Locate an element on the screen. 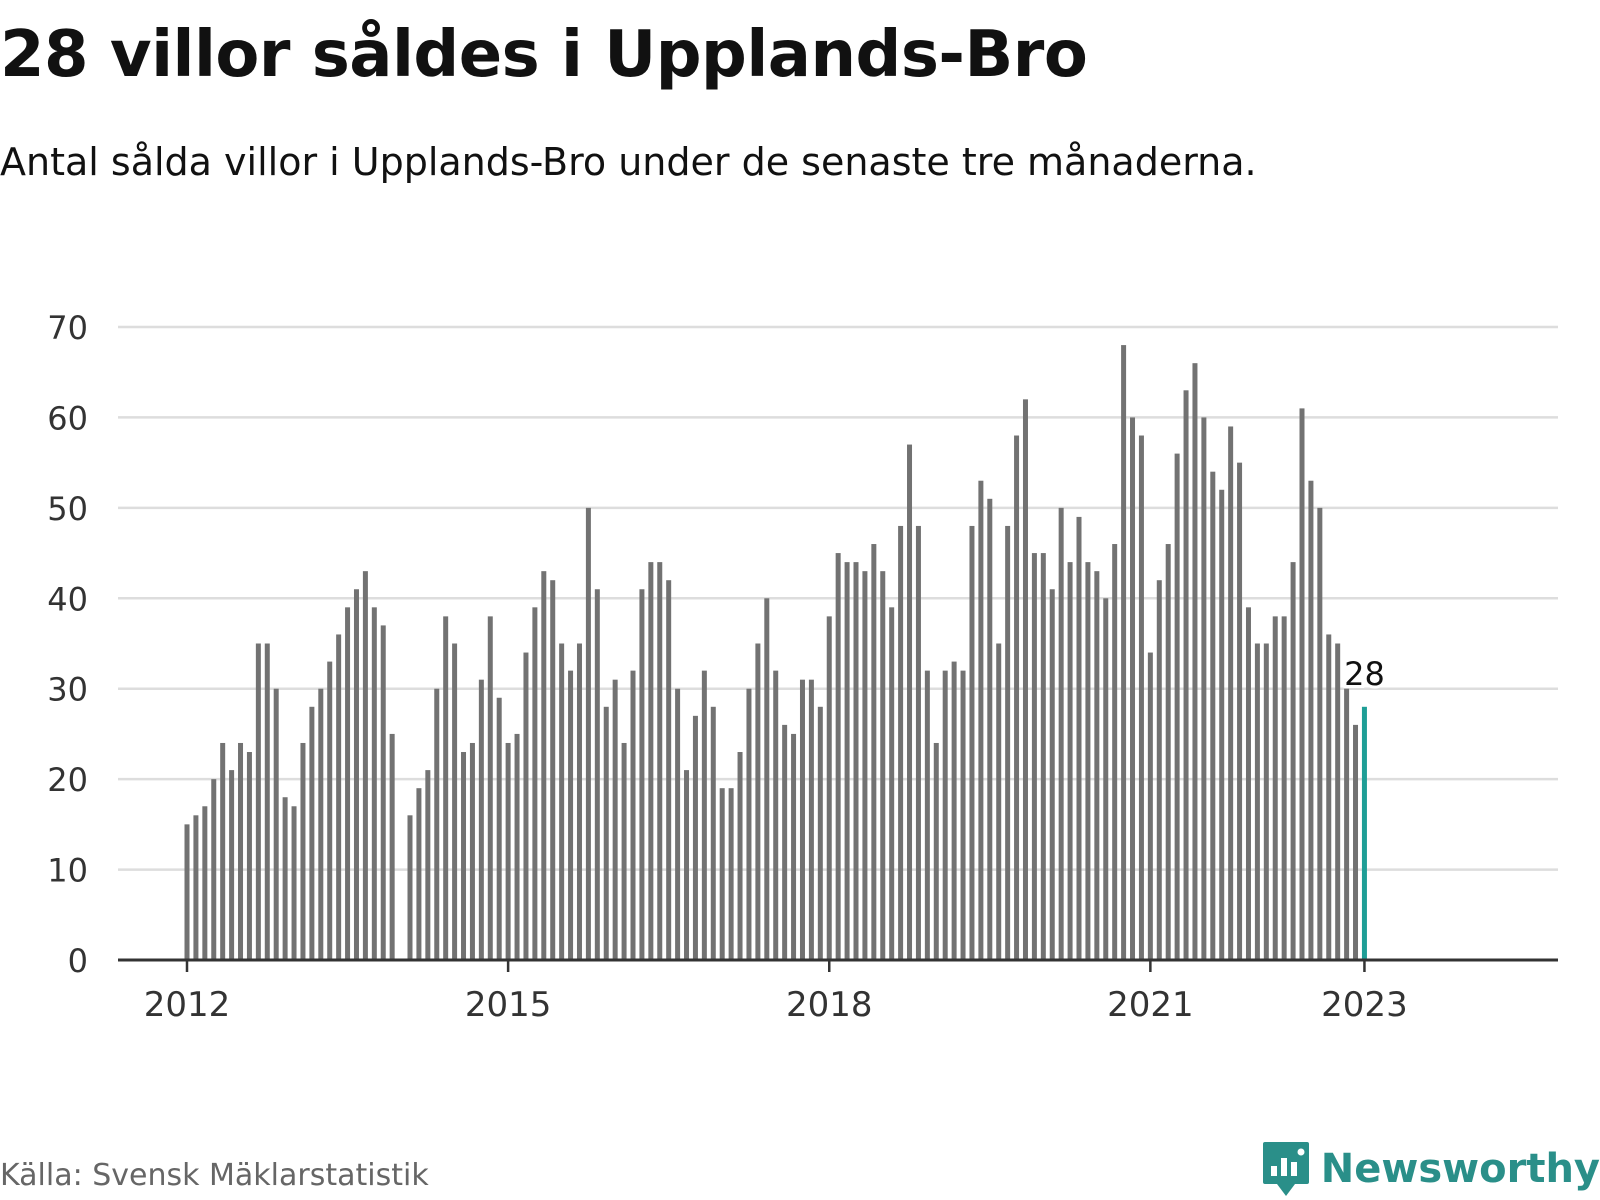 Image resolution: width=1600 pixels, height=1200 pixels. y-tick-label: 10 is located at coordinates (67, 871).